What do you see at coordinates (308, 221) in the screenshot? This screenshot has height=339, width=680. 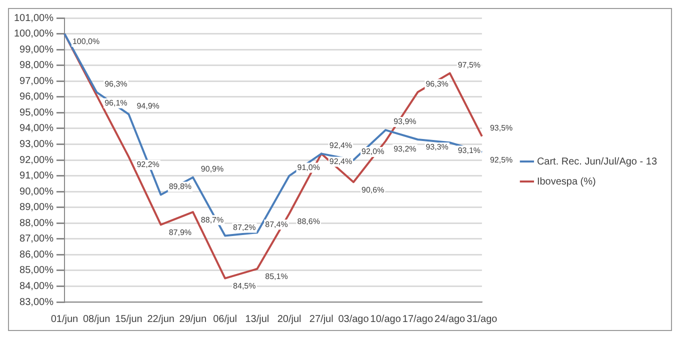 I see `data-label: 88,6%` at bounding box center [308, 221].